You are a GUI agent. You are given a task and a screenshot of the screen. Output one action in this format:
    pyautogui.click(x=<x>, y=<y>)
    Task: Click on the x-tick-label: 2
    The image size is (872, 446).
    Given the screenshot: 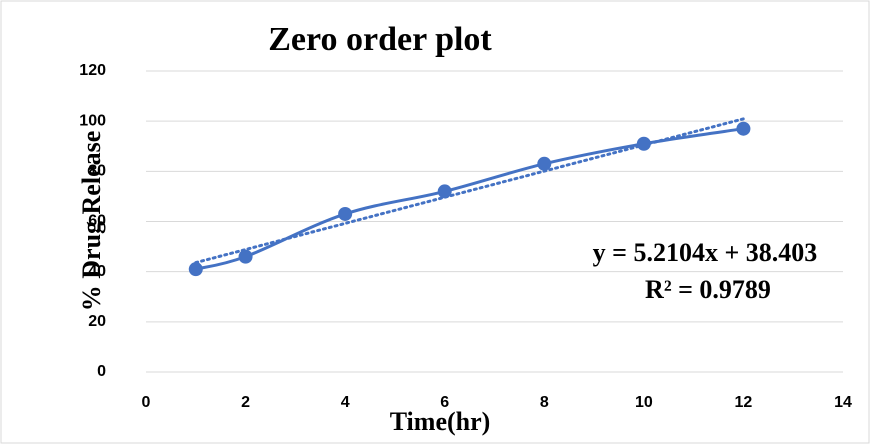 What is the action you would take?
    pyautogui.click(x=245, y=402)
    